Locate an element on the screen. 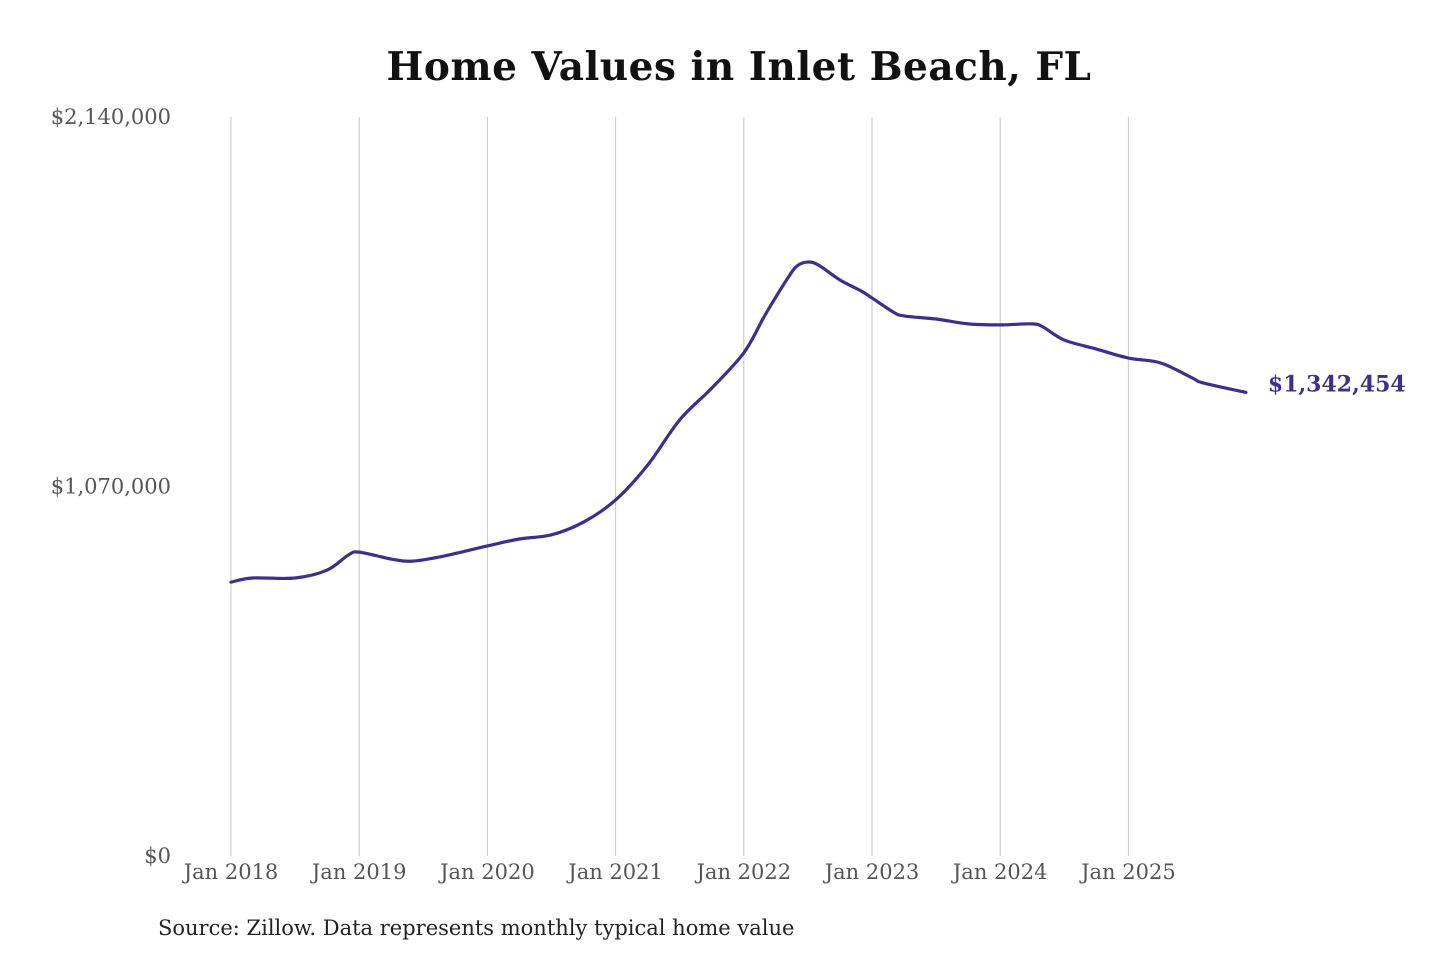  x-tick-label: Jan 2022 is located at coordinates (743, 872).